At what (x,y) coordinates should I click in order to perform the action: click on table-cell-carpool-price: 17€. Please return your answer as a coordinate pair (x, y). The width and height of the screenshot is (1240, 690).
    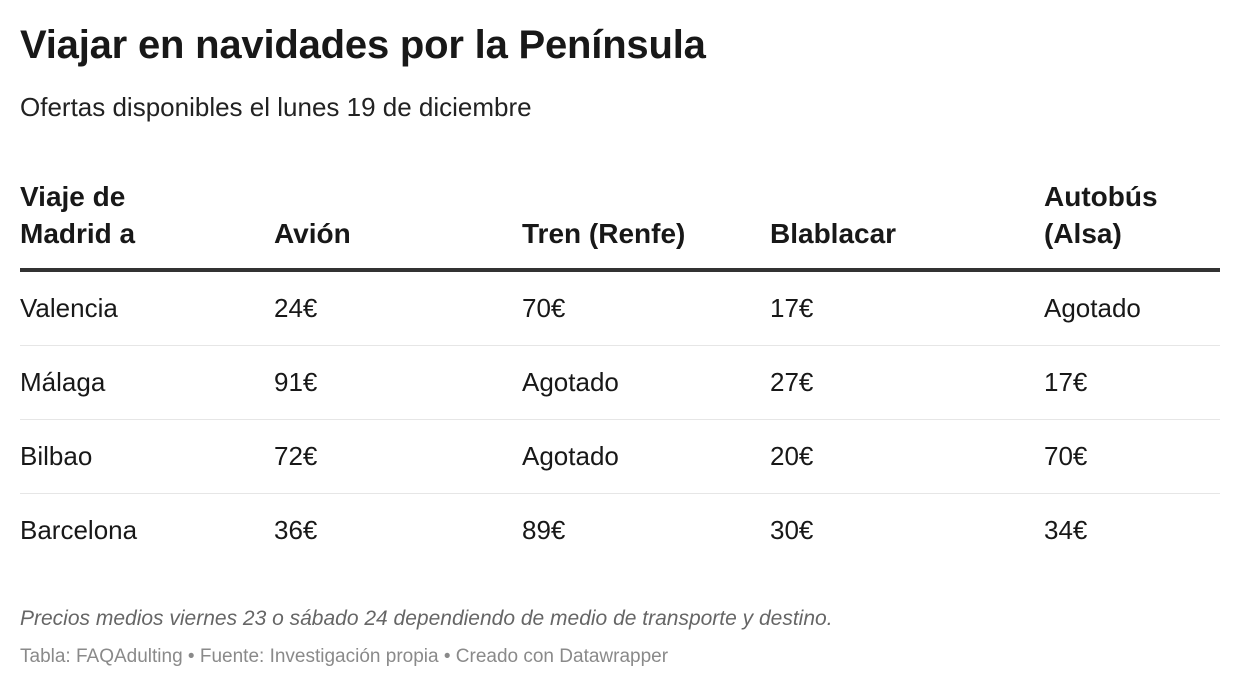
    Looking at the image, I should click on (792, 308).